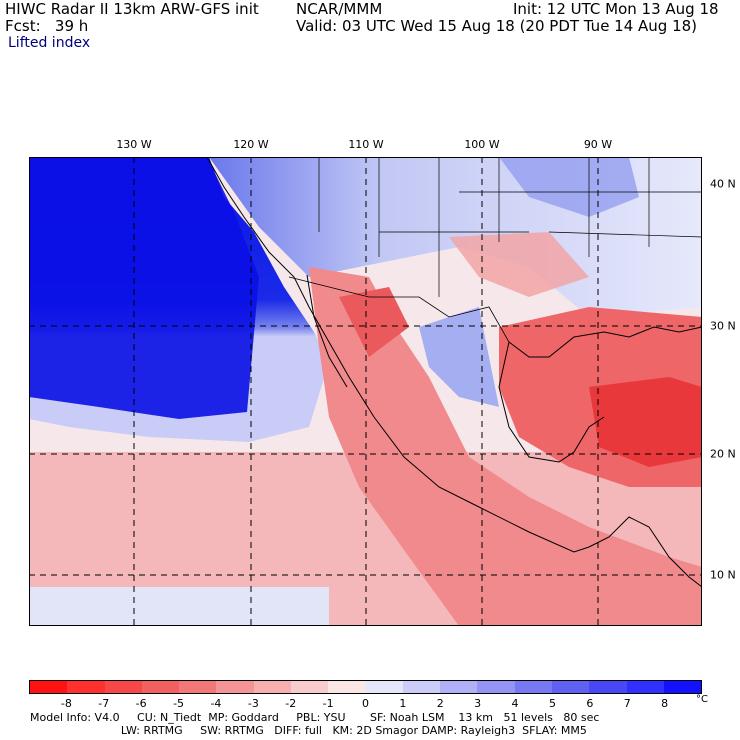 This screenshot has width=740, height=740. I want to click on southern-stable-patch, so click(179, 606).